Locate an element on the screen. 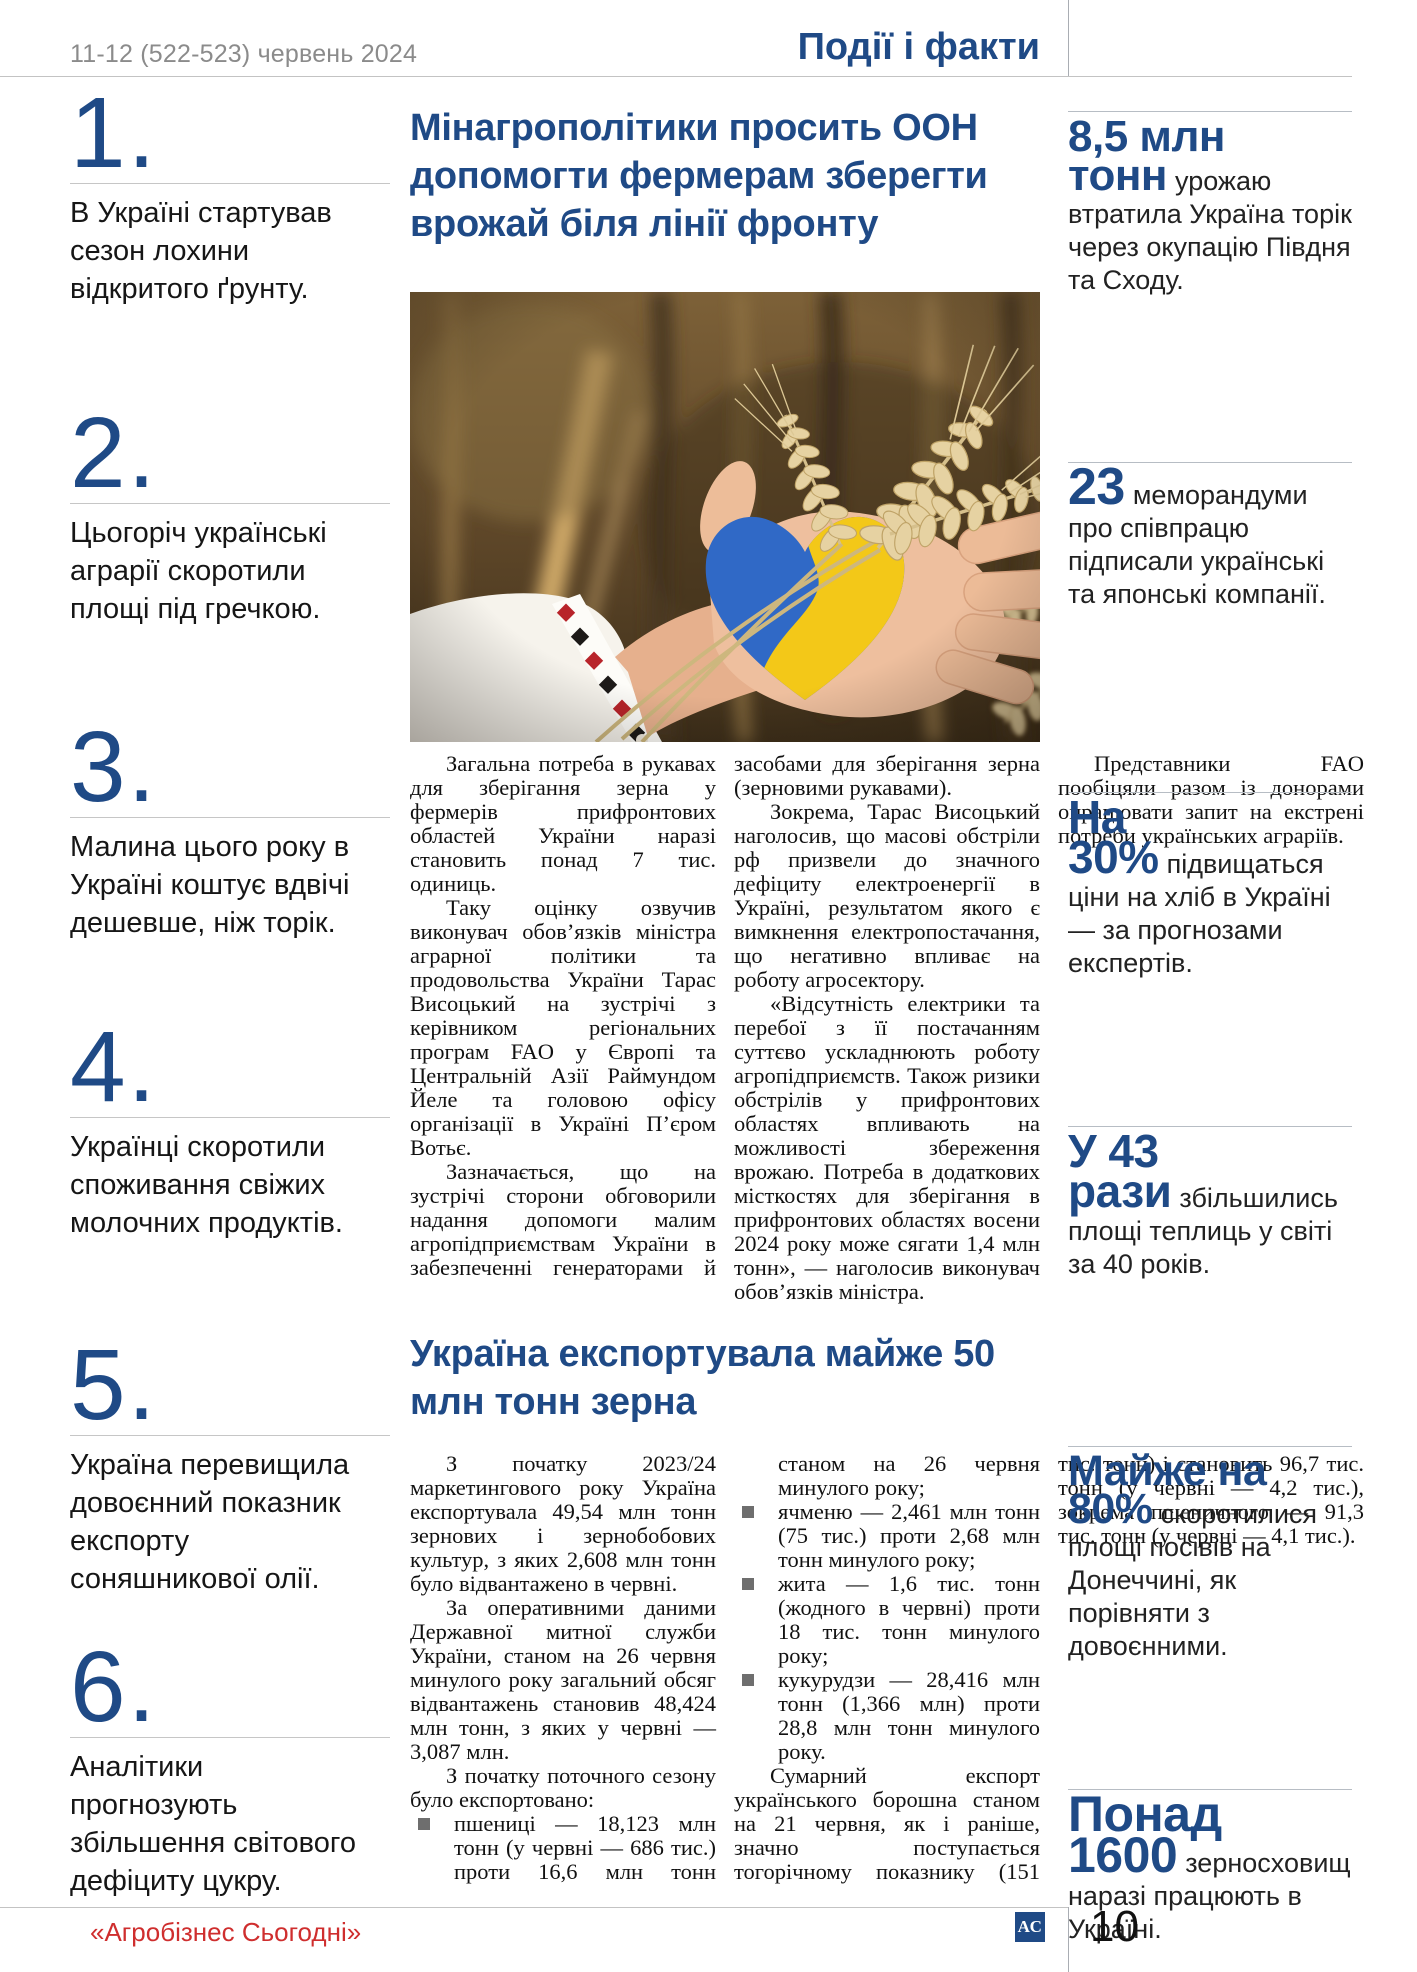  footer-brand: «Агробізнес Сьогодні» is located at coordinates (226, 1932).